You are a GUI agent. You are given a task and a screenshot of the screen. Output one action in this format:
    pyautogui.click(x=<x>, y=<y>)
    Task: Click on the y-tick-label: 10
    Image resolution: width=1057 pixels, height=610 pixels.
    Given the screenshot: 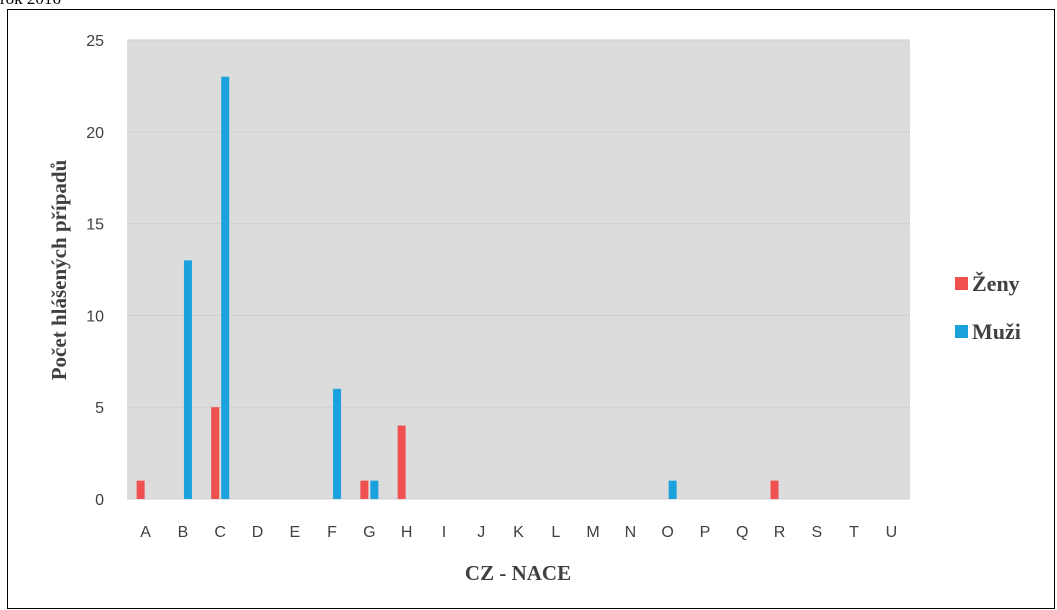 What is the action you would take?
    pyautogui.click(x=95, y=316)
    